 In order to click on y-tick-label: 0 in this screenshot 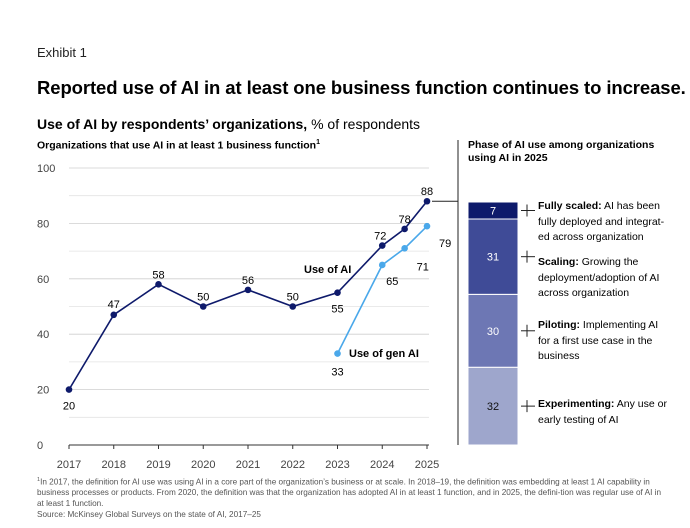, I will do `click(40, 446)`.